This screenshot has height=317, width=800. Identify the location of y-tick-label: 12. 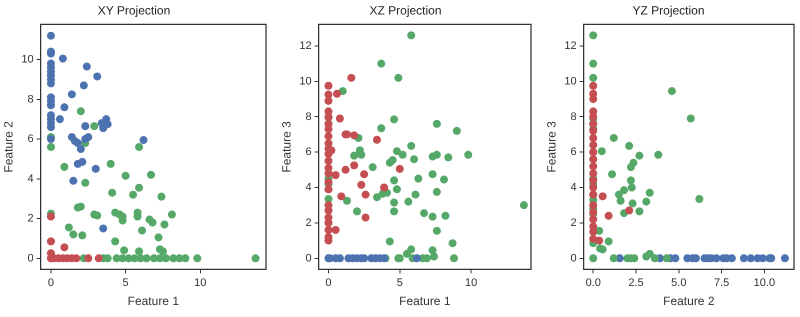
(305, 46).